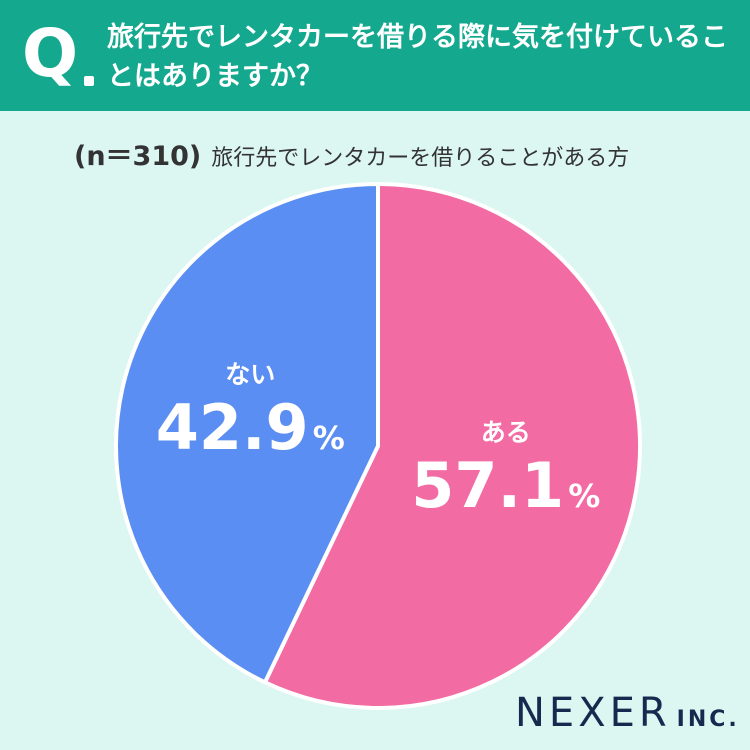 This screenshot has height=750, width=750. Describe the element at coordinates (89, 81) in the screenshot. I see `q-dot-decoration` at that location.